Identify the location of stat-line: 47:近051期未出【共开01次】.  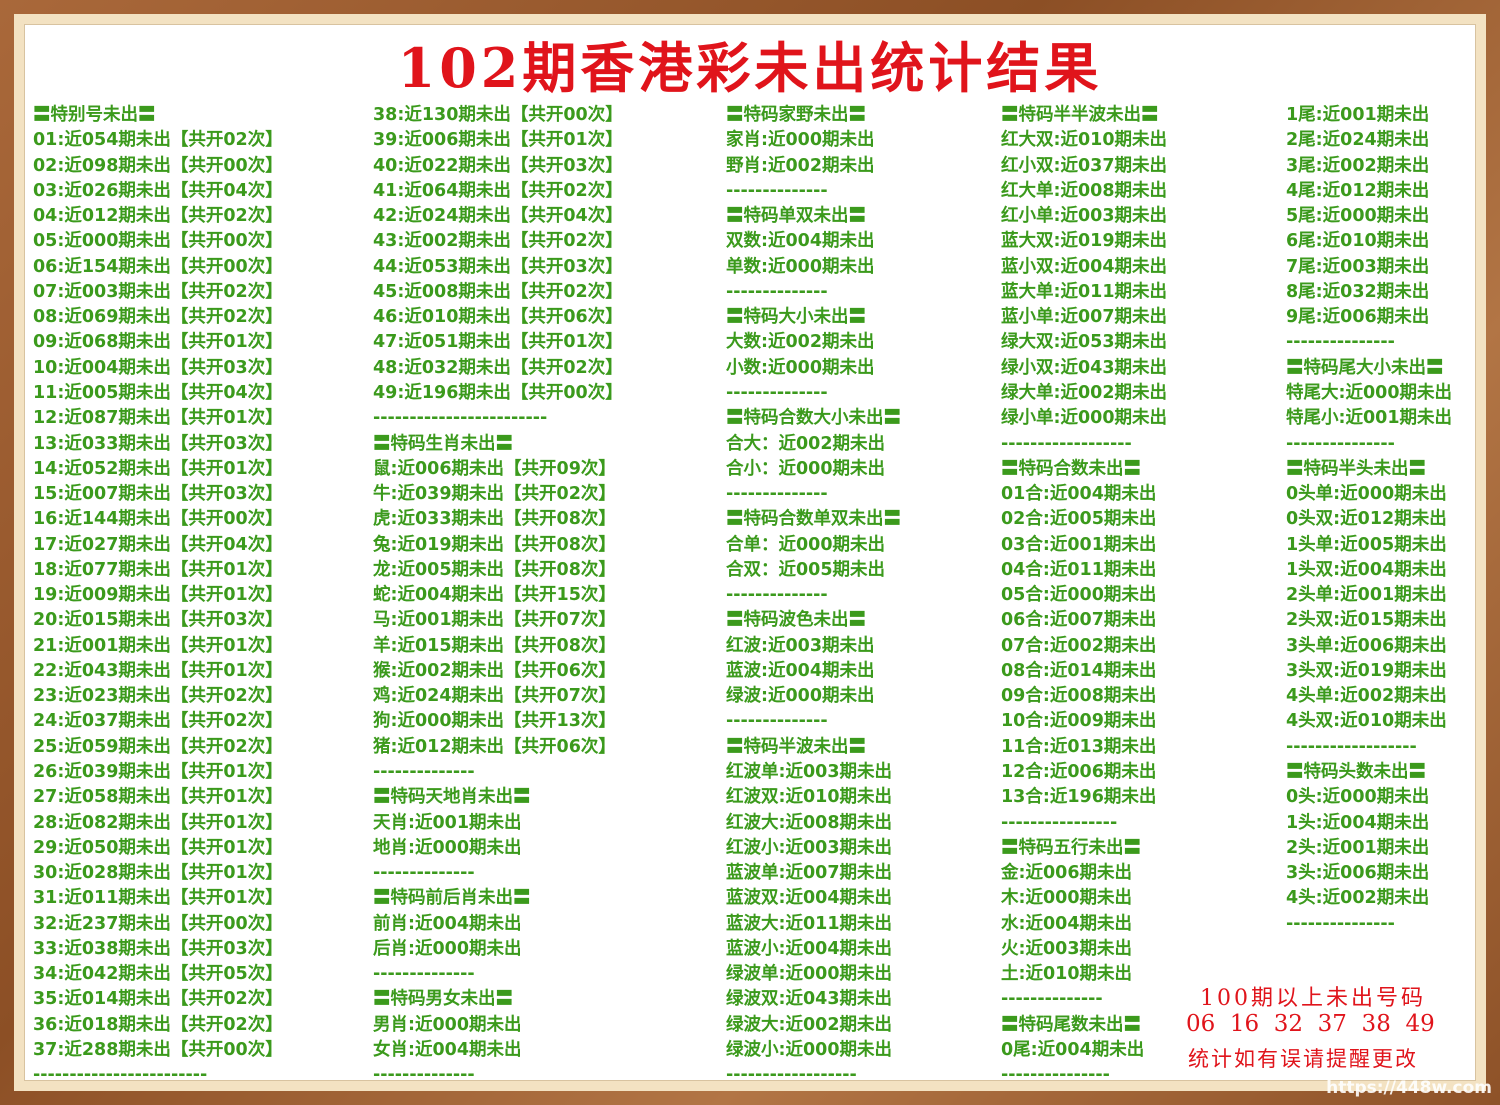
(498, 342).